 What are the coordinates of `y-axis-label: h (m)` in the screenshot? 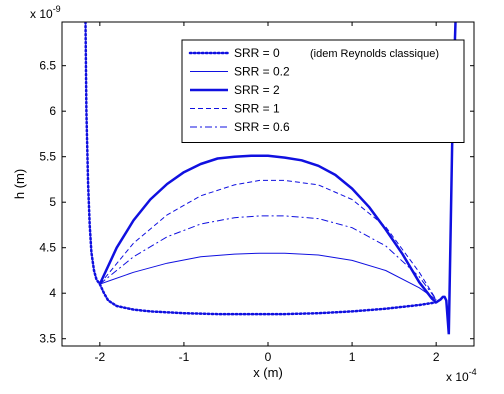 It's located at (19, 184).